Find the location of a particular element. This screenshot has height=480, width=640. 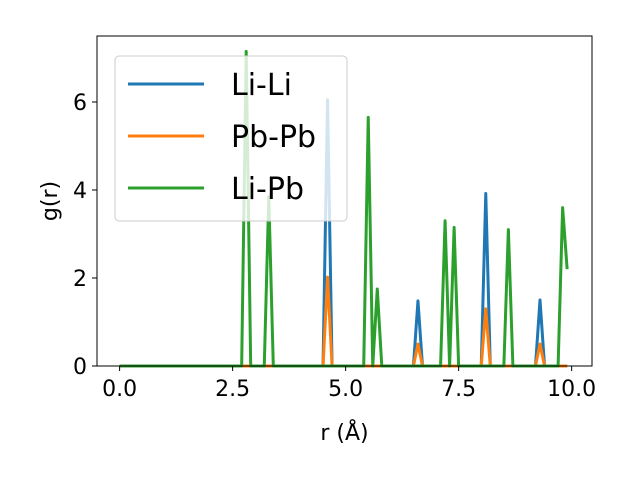

series-line-pb-pb is located at coordinates (343, 321).